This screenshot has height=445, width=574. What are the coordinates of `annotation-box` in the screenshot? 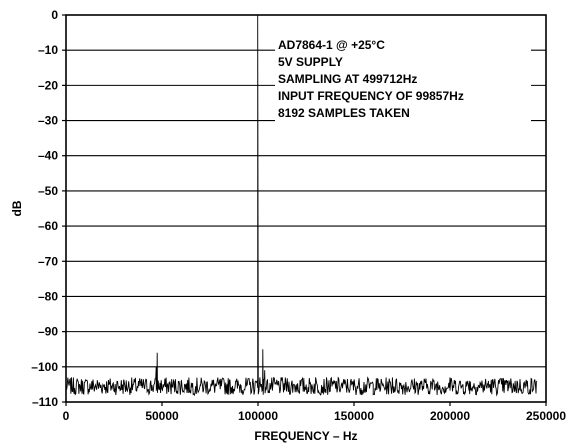 It's located at (403, 80).